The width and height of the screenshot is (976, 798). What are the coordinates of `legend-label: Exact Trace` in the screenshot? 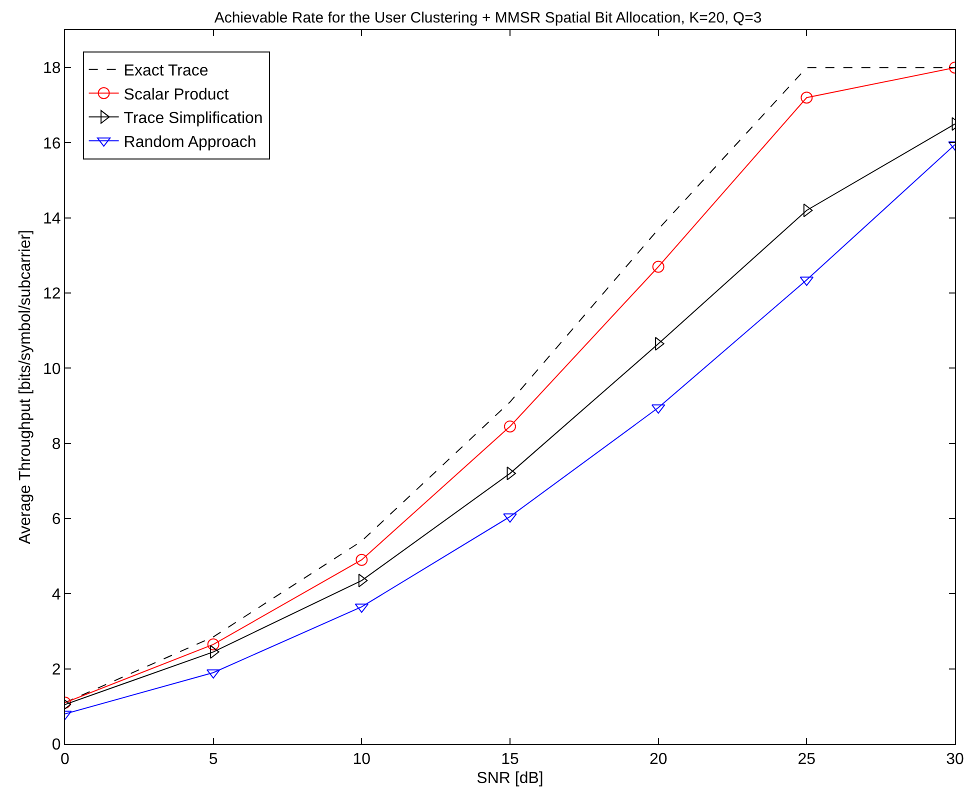 It's located at (166, 71).